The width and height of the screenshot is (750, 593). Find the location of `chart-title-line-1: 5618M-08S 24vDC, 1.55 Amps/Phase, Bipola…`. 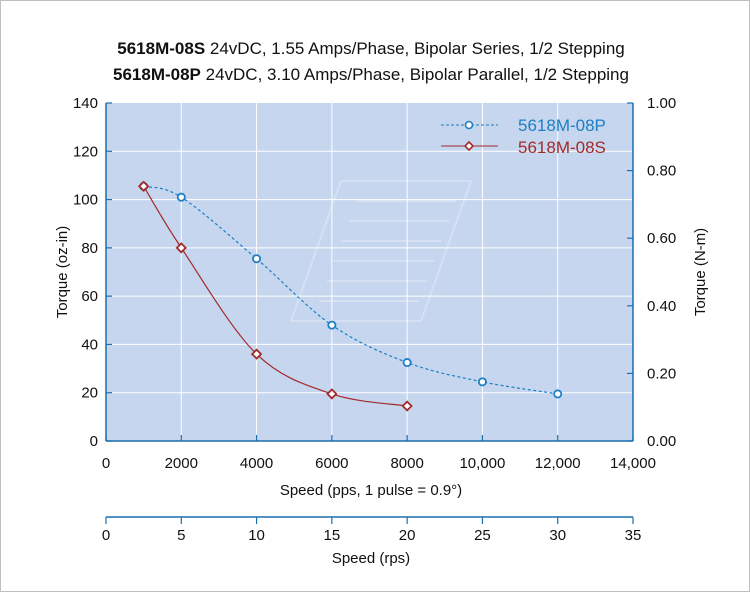

chart-title-line-1: 5618M-08S 24vDC, 1.55 Amps/Phase, Bipola… is located at coordinates (370, 48).